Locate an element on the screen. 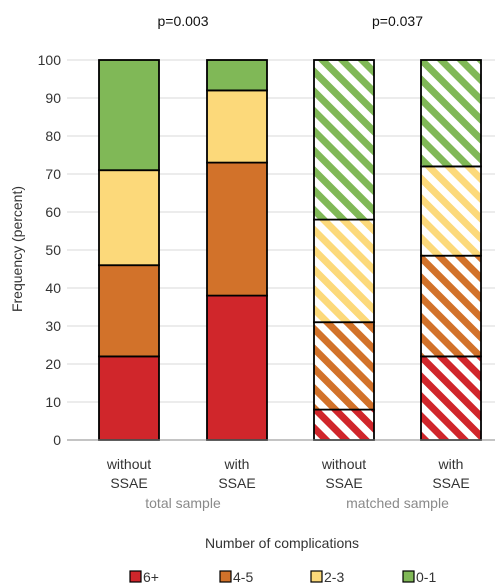  legend-label: 6+ is located at coordinates (151, 577).